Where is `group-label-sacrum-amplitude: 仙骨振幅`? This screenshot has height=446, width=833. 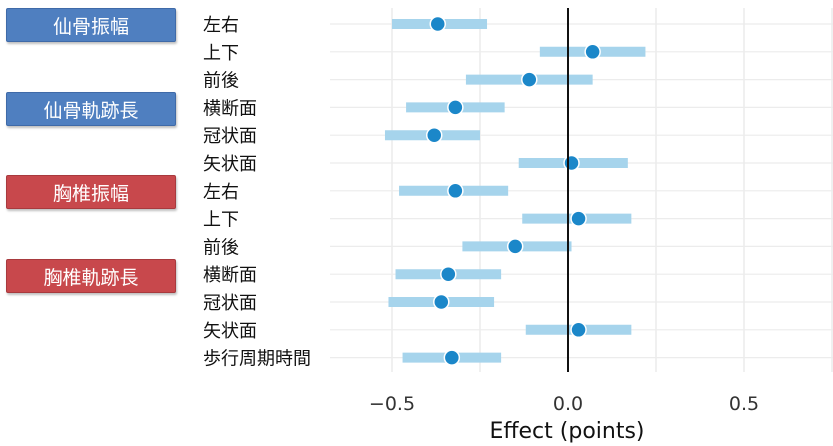
group-label-sacrum-amplitude: 仙骨振幅 is located at coordinates (91, 25).